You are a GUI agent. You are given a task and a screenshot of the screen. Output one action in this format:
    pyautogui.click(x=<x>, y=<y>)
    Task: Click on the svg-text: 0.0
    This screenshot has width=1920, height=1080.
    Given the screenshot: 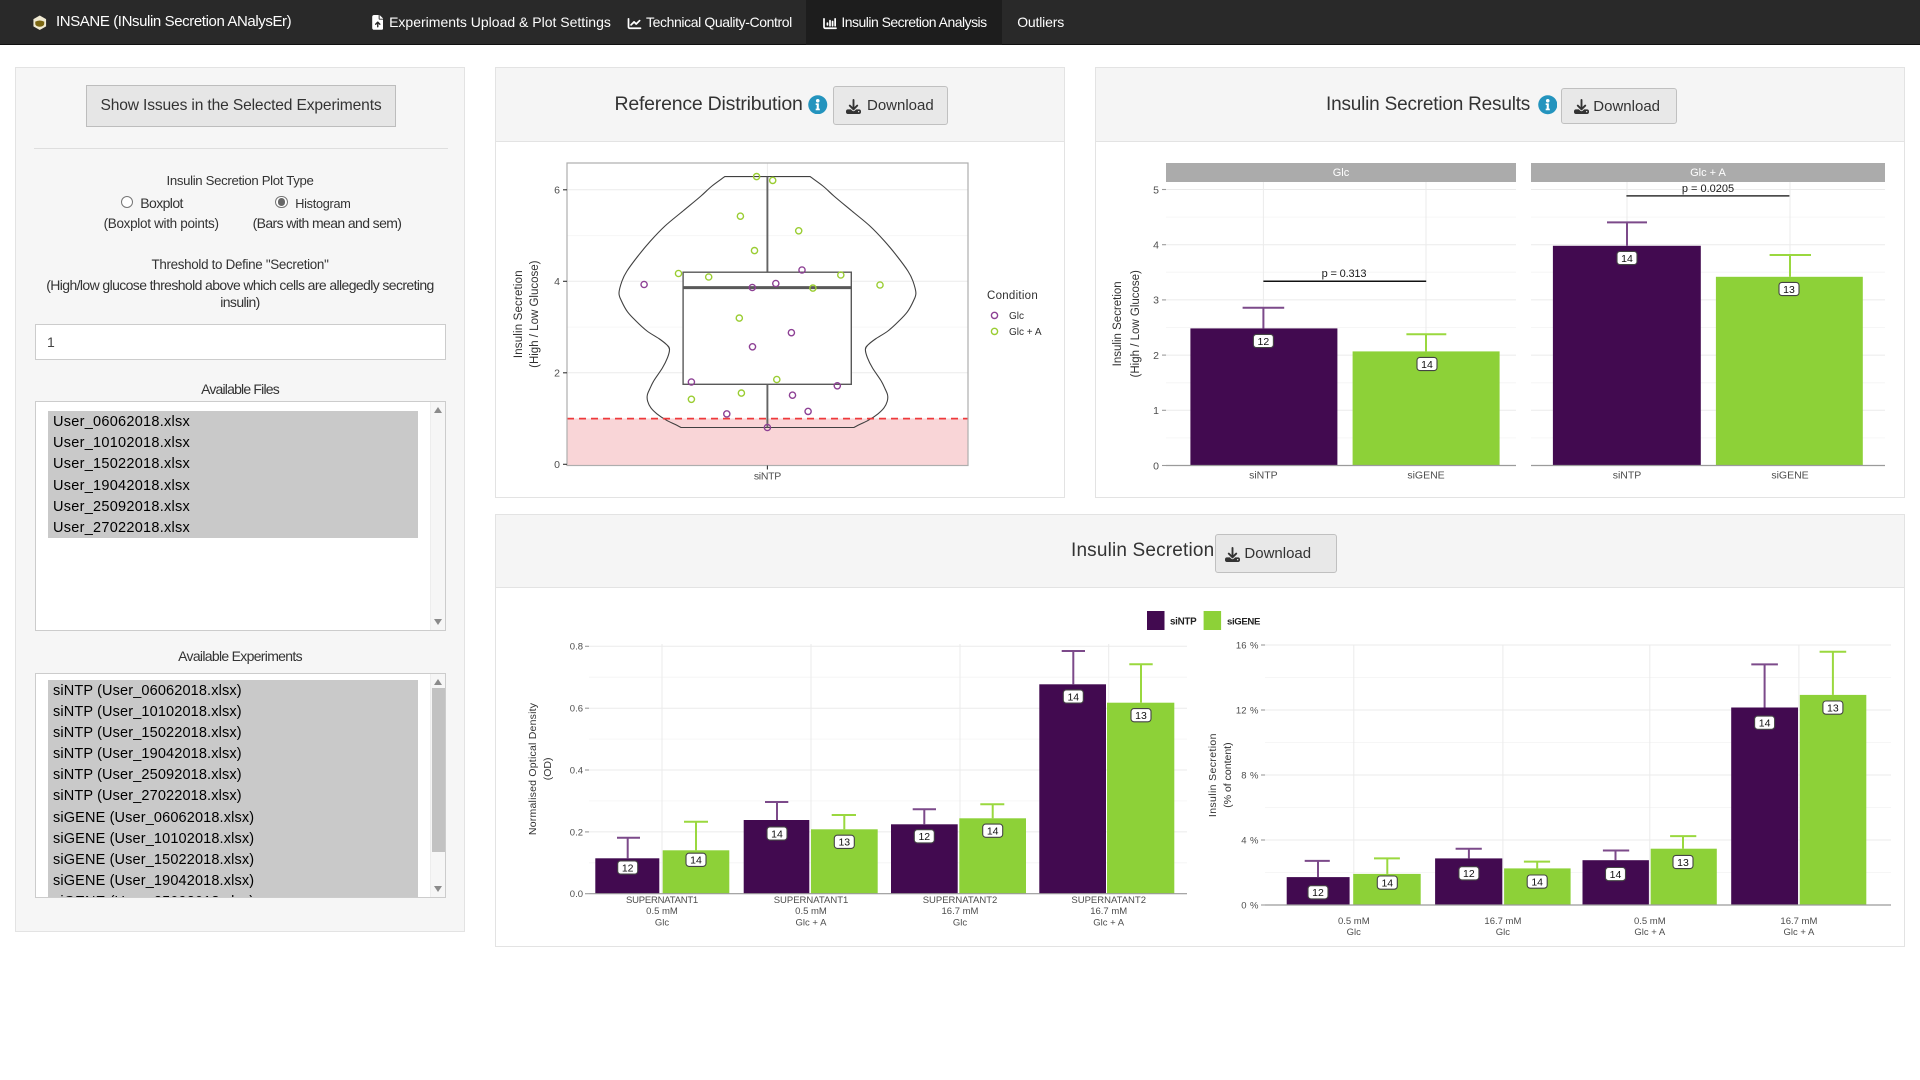 What is the action you would take?
    pyautogui.click(x=576, y=894)
    